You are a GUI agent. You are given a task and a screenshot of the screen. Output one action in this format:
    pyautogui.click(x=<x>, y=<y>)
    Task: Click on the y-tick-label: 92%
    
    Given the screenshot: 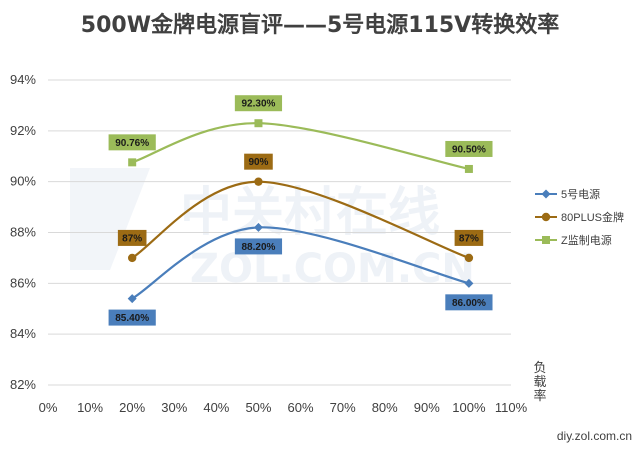 What is the action you would take?
    pyautogui.click(x=23, y=130)
    